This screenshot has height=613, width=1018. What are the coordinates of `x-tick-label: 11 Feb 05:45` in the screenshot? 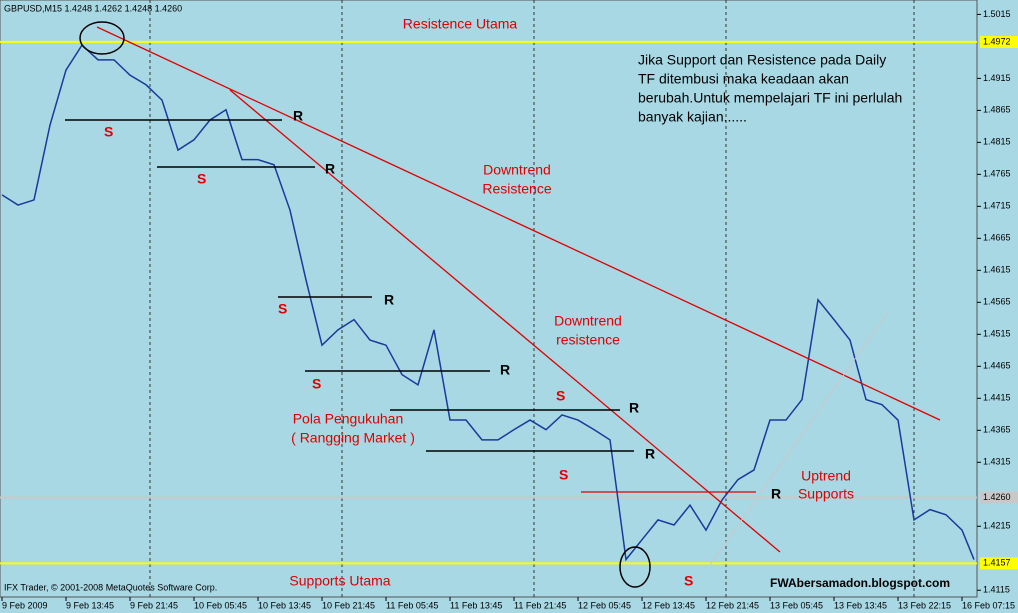 It's located at (412, 605).